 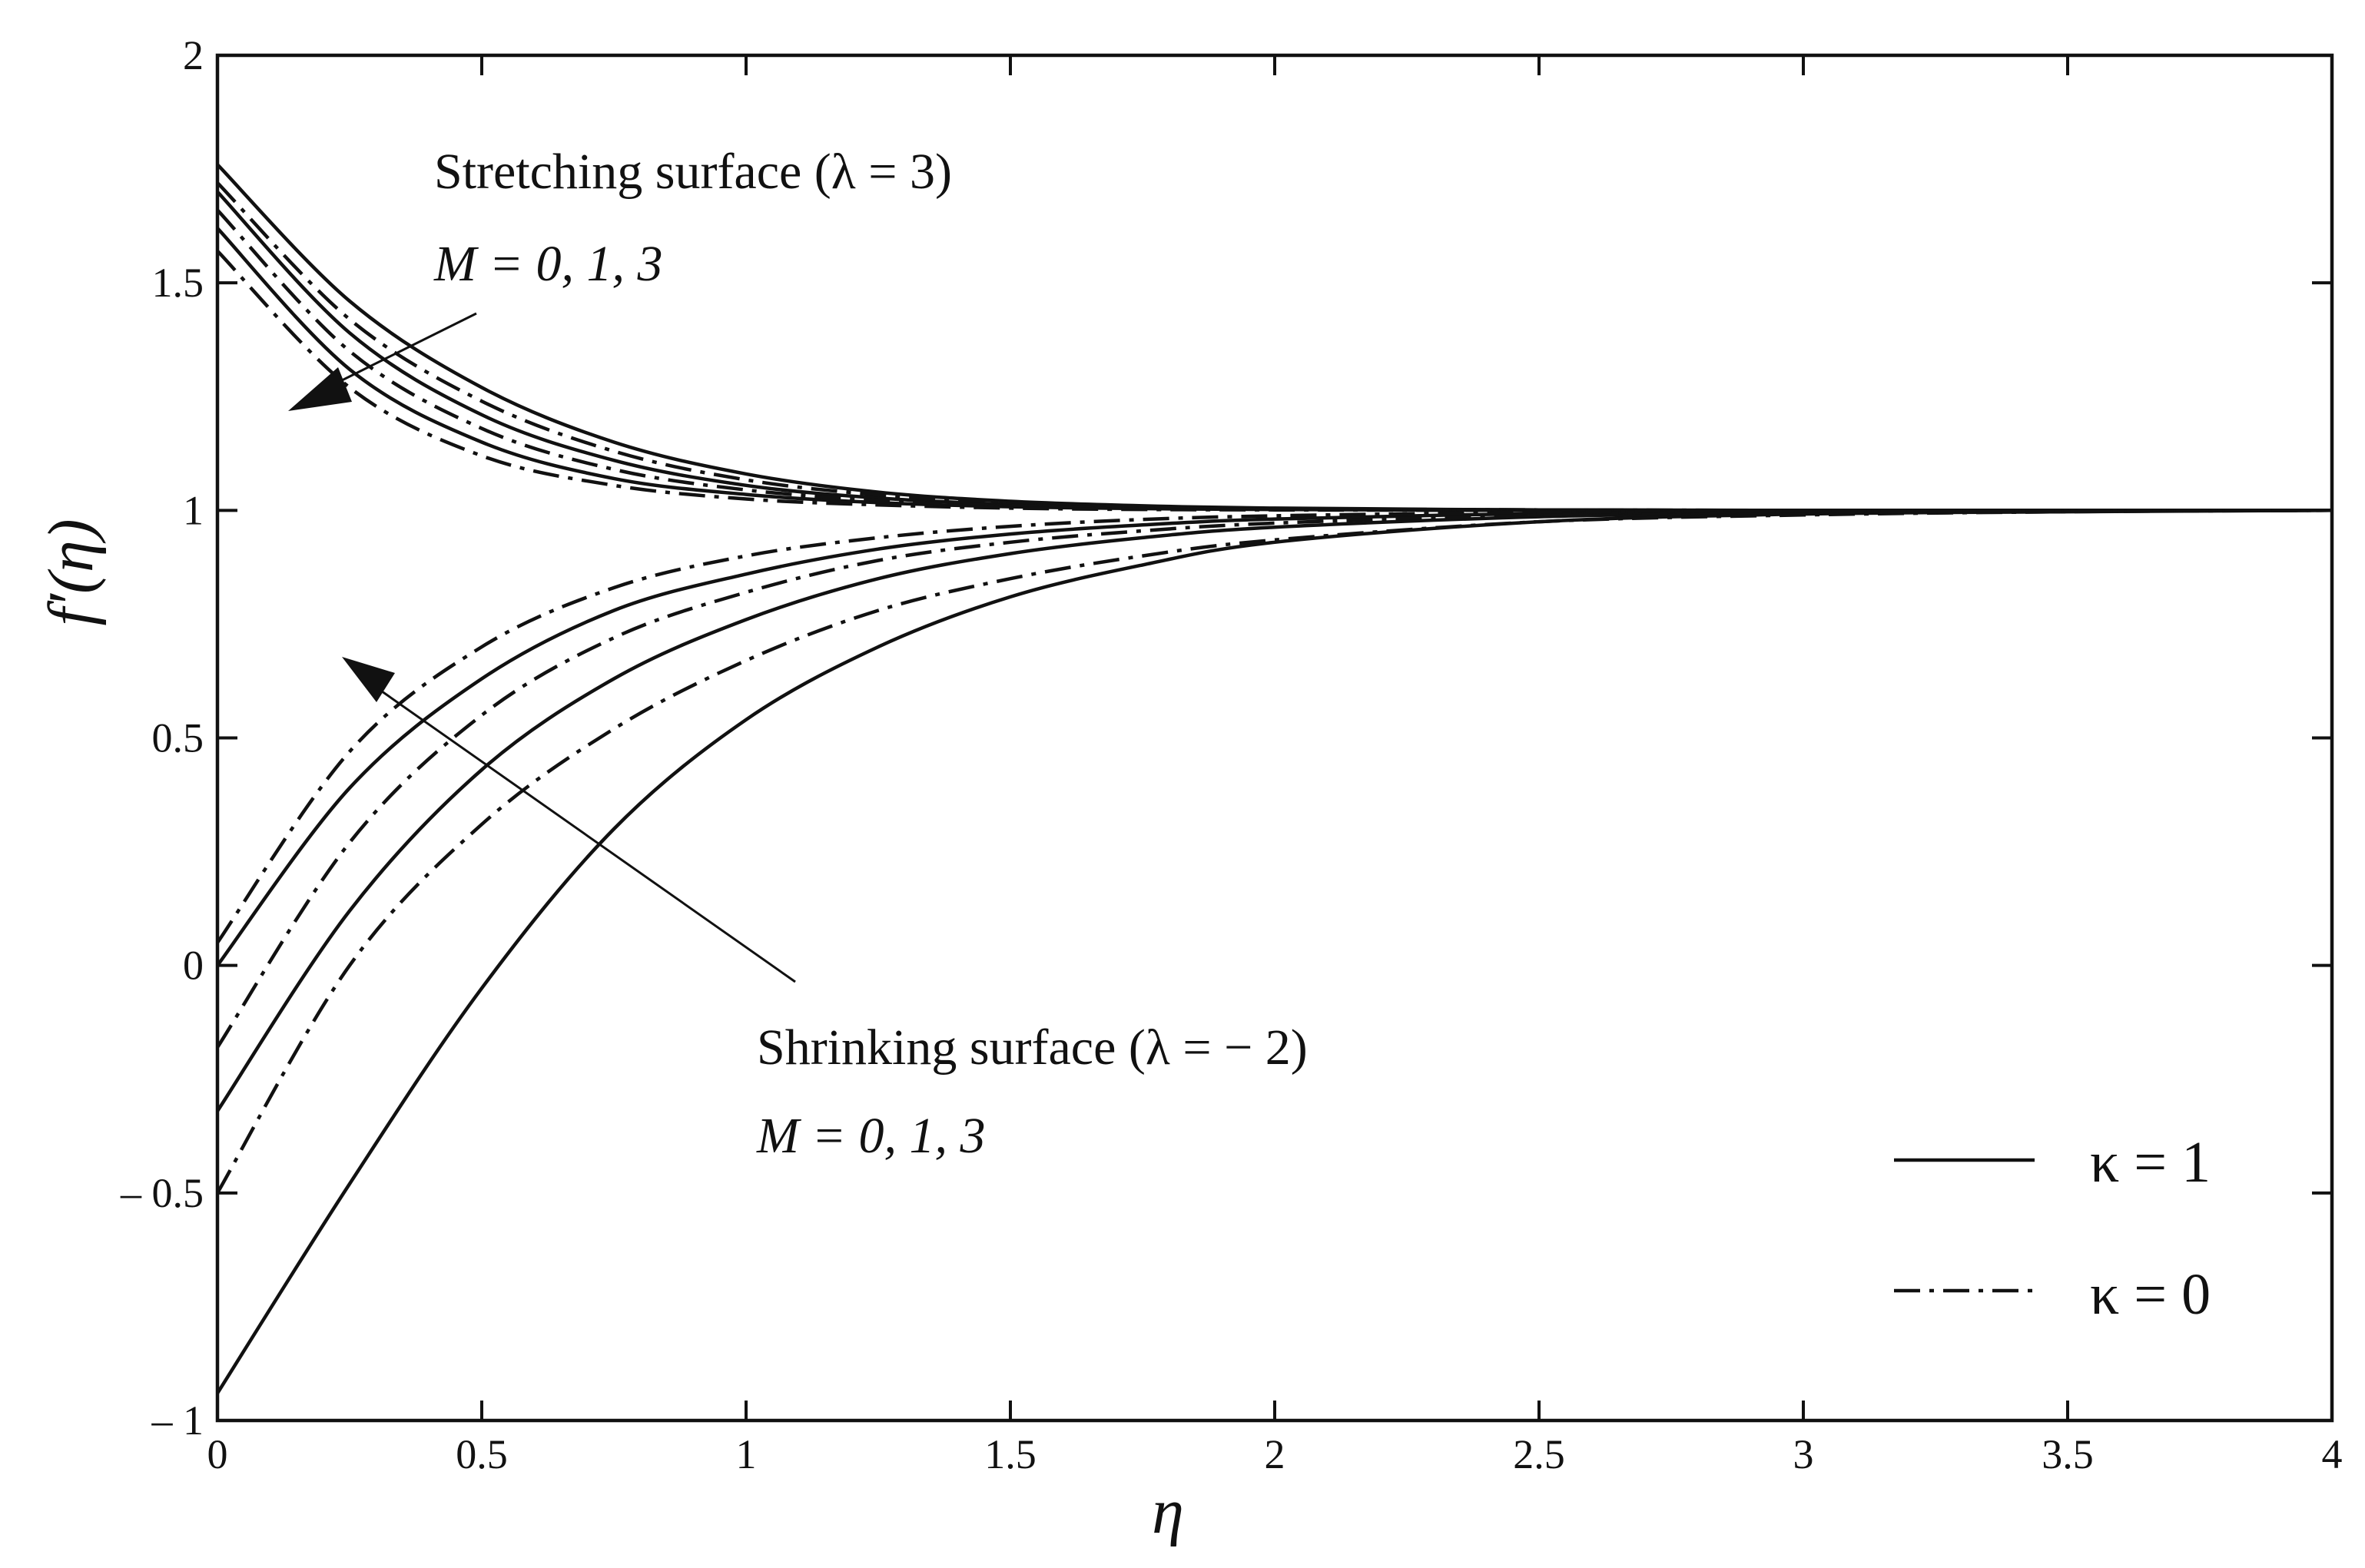 I want to click on x-tick-label: 0.5, so click(x=482, y=1454).